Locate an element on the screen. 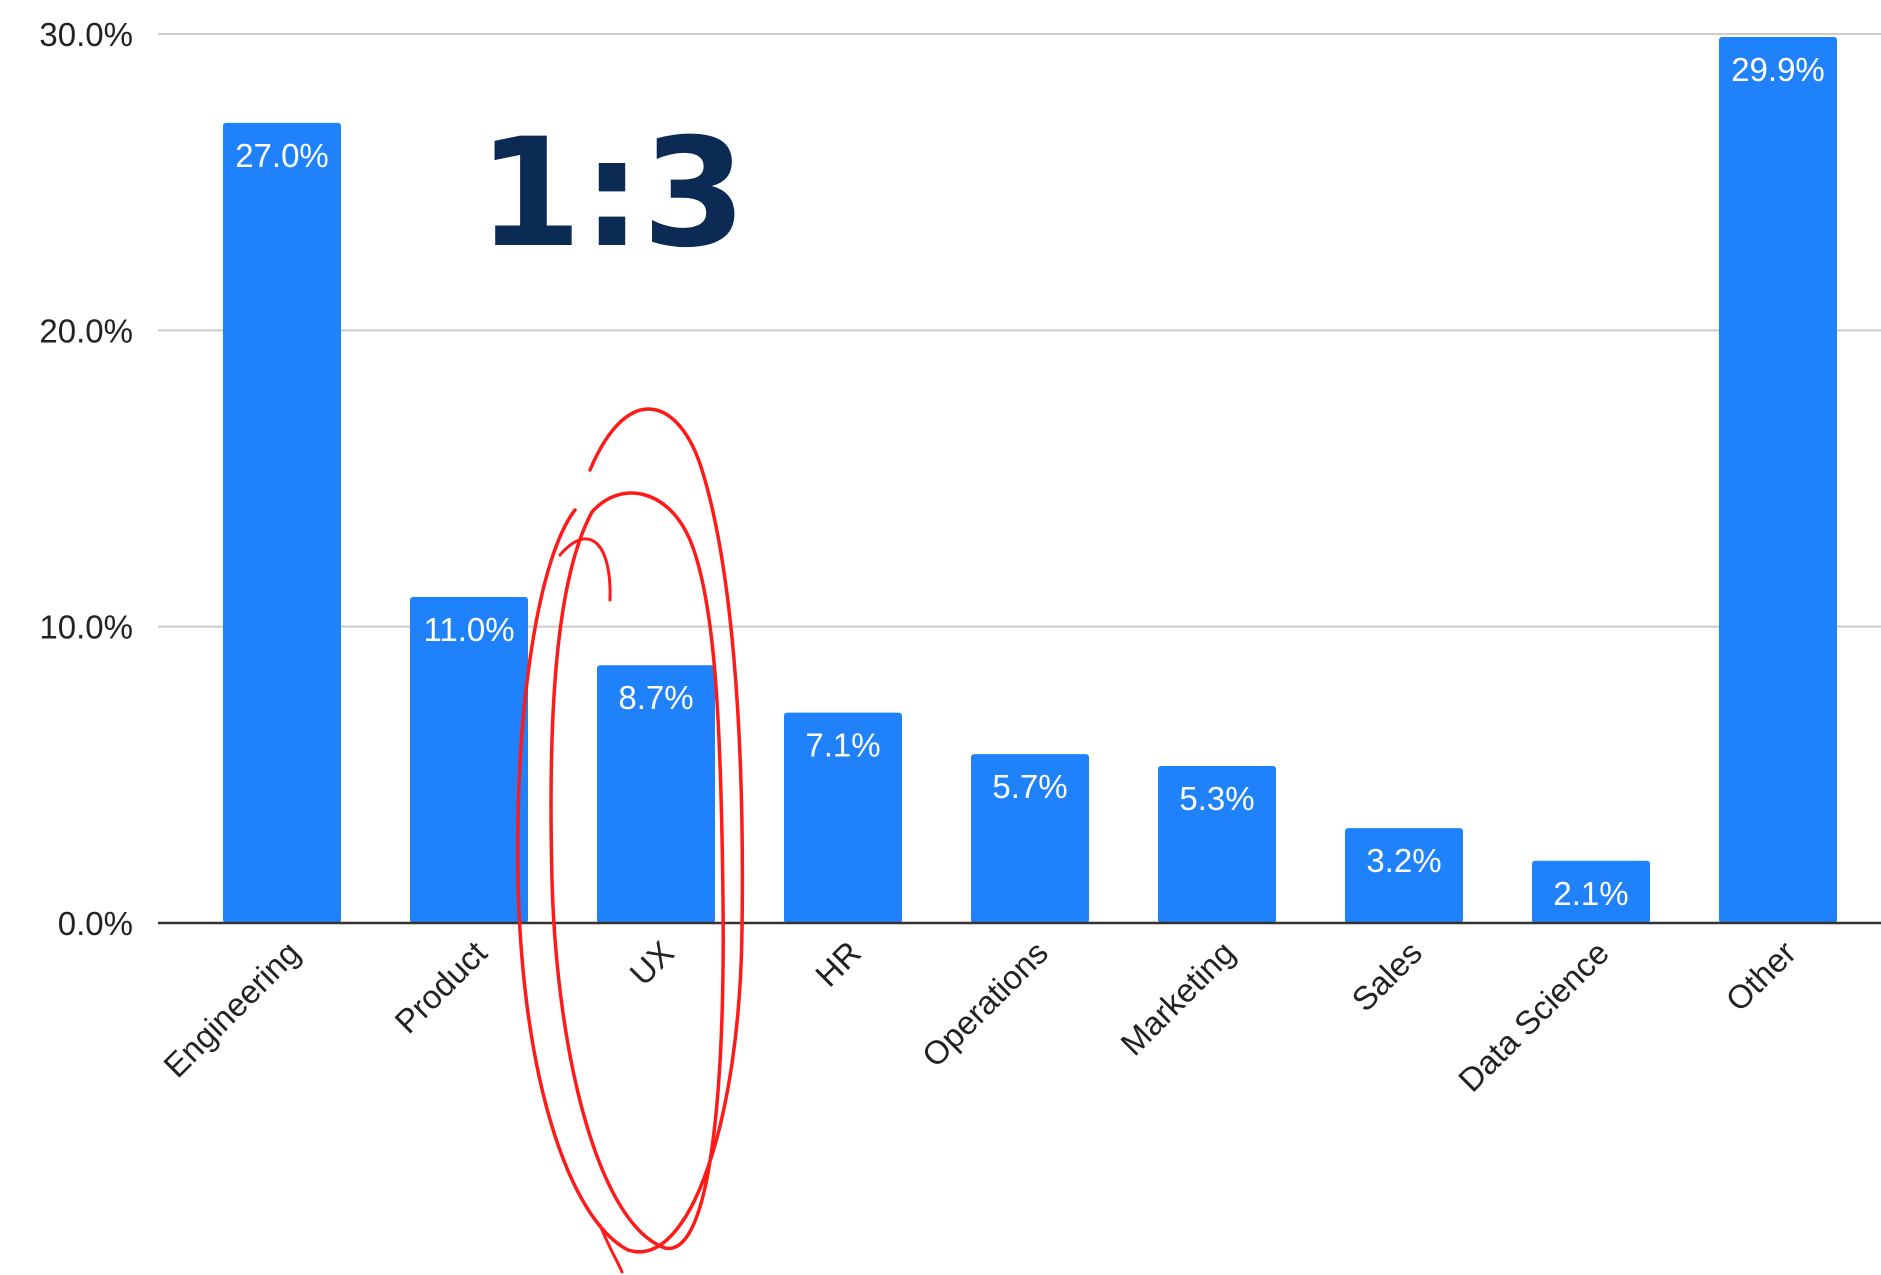 The image size is (1881, 1275). y-tick-label: 20.0% is located at coordinates (86, 330).